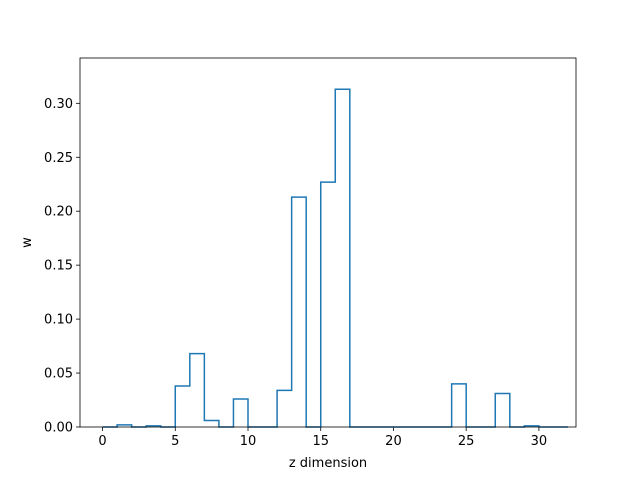 The width and height of the screenshot is (640, 480). Describe the element at coordinates (175, 441) in the screenshot. I see `x-tick-label: 5` at that location.